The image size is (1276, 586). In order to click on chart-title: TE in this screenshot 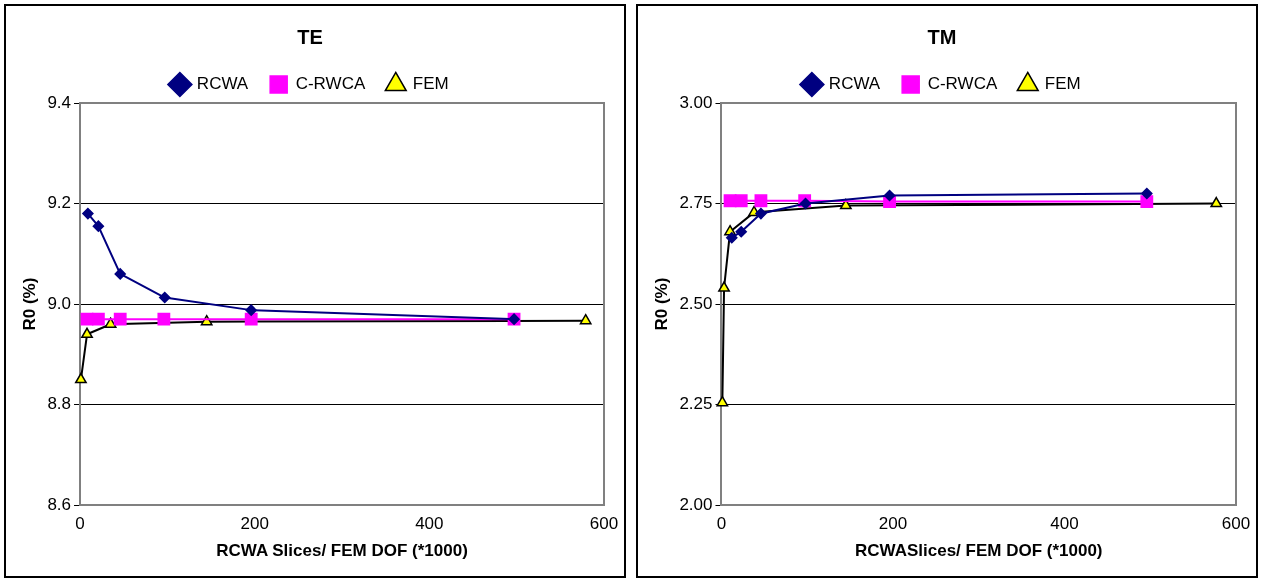, I will do `click(310, 36)`.